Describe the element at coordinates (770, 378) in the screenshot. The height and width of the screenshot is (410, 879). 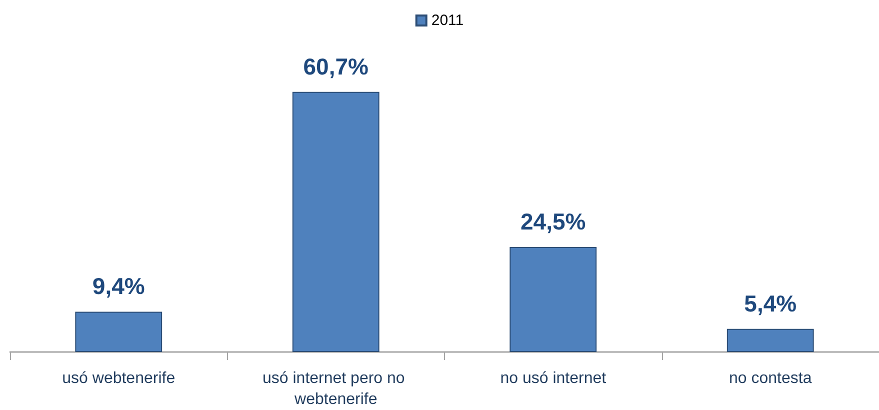
I see `x-tick-label: no contesta` at that location.